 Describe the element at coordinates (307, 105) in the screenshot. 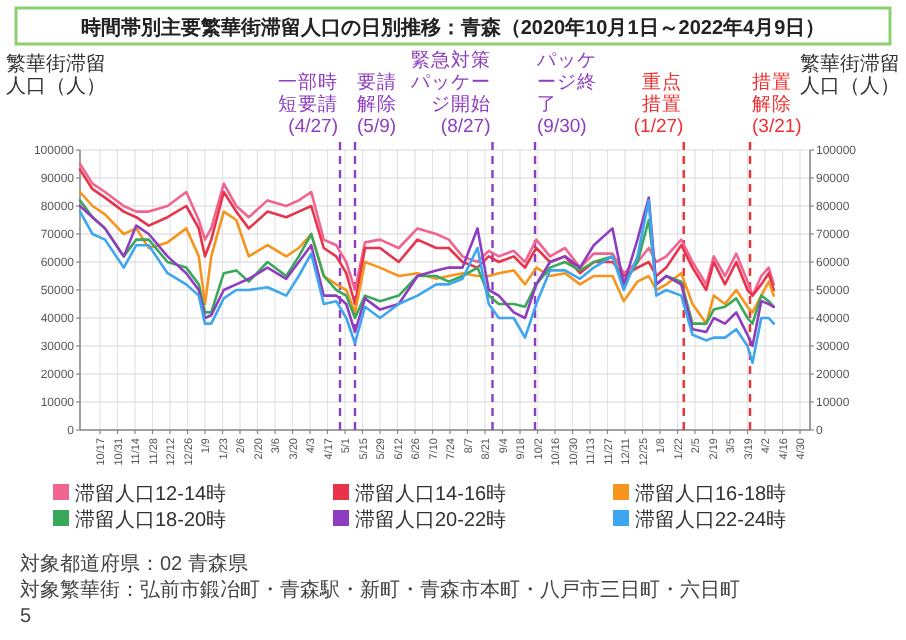

I see `ref-line-label: 一部時短要請(4/27)` at that location.